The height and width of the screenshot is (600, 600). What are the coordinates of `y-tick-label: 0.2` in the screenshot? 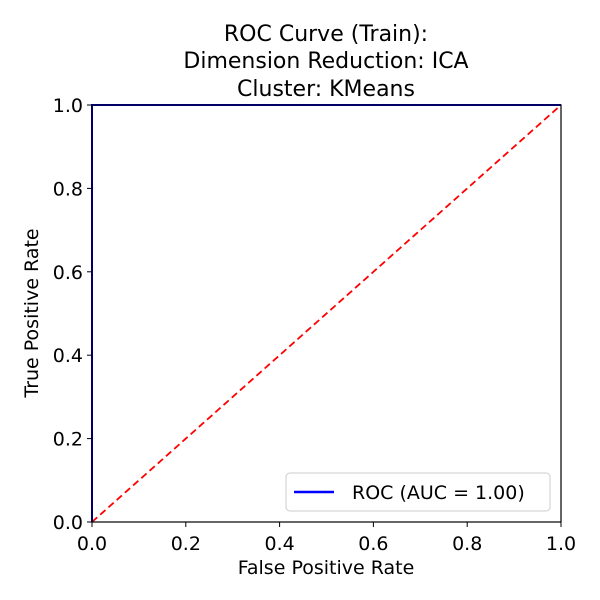 It's located at (68, 440).